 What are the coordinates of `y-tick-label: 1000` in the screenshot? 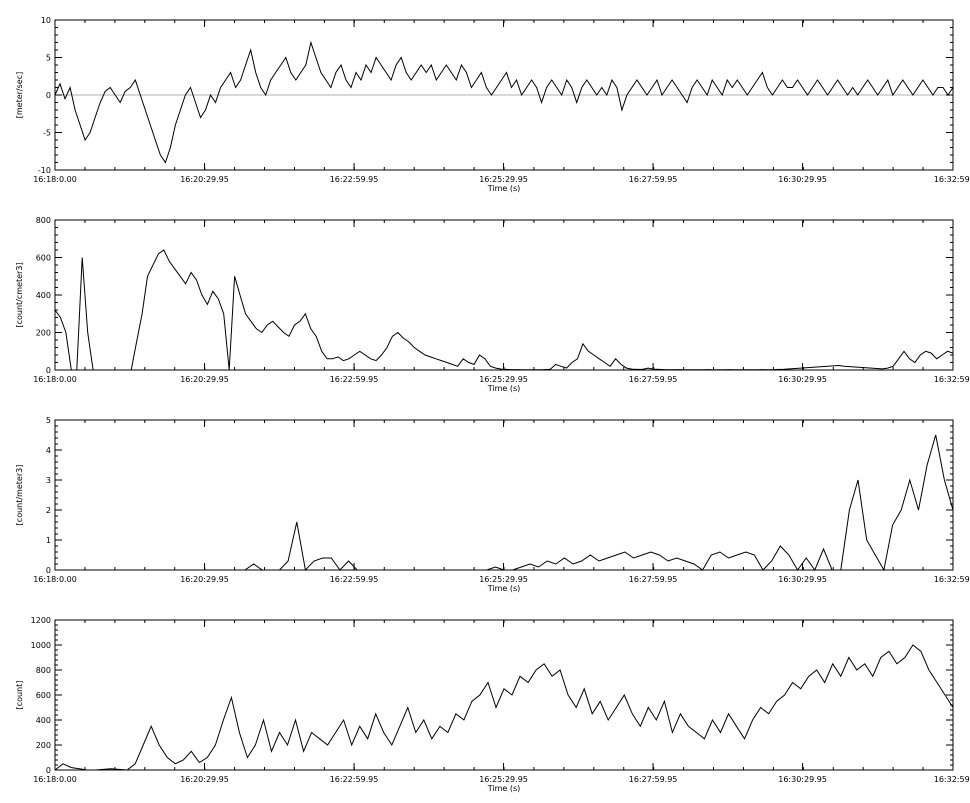 It's located at (41, 645).